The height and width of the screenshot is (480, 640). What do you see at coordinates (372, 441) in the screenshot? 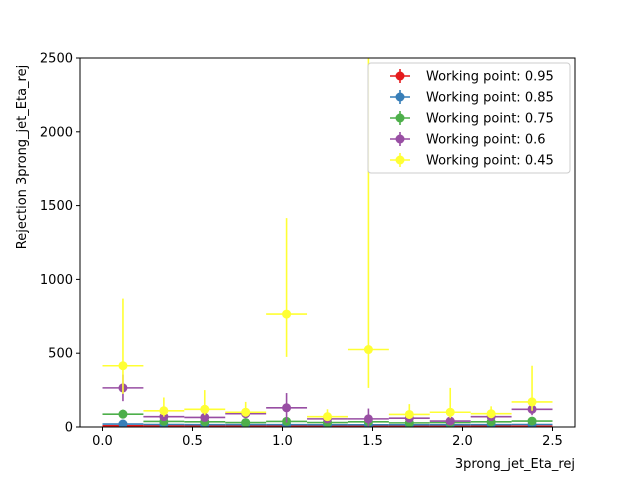
I see `x-tick-label: 1.5` at bounding box center [372, 441].